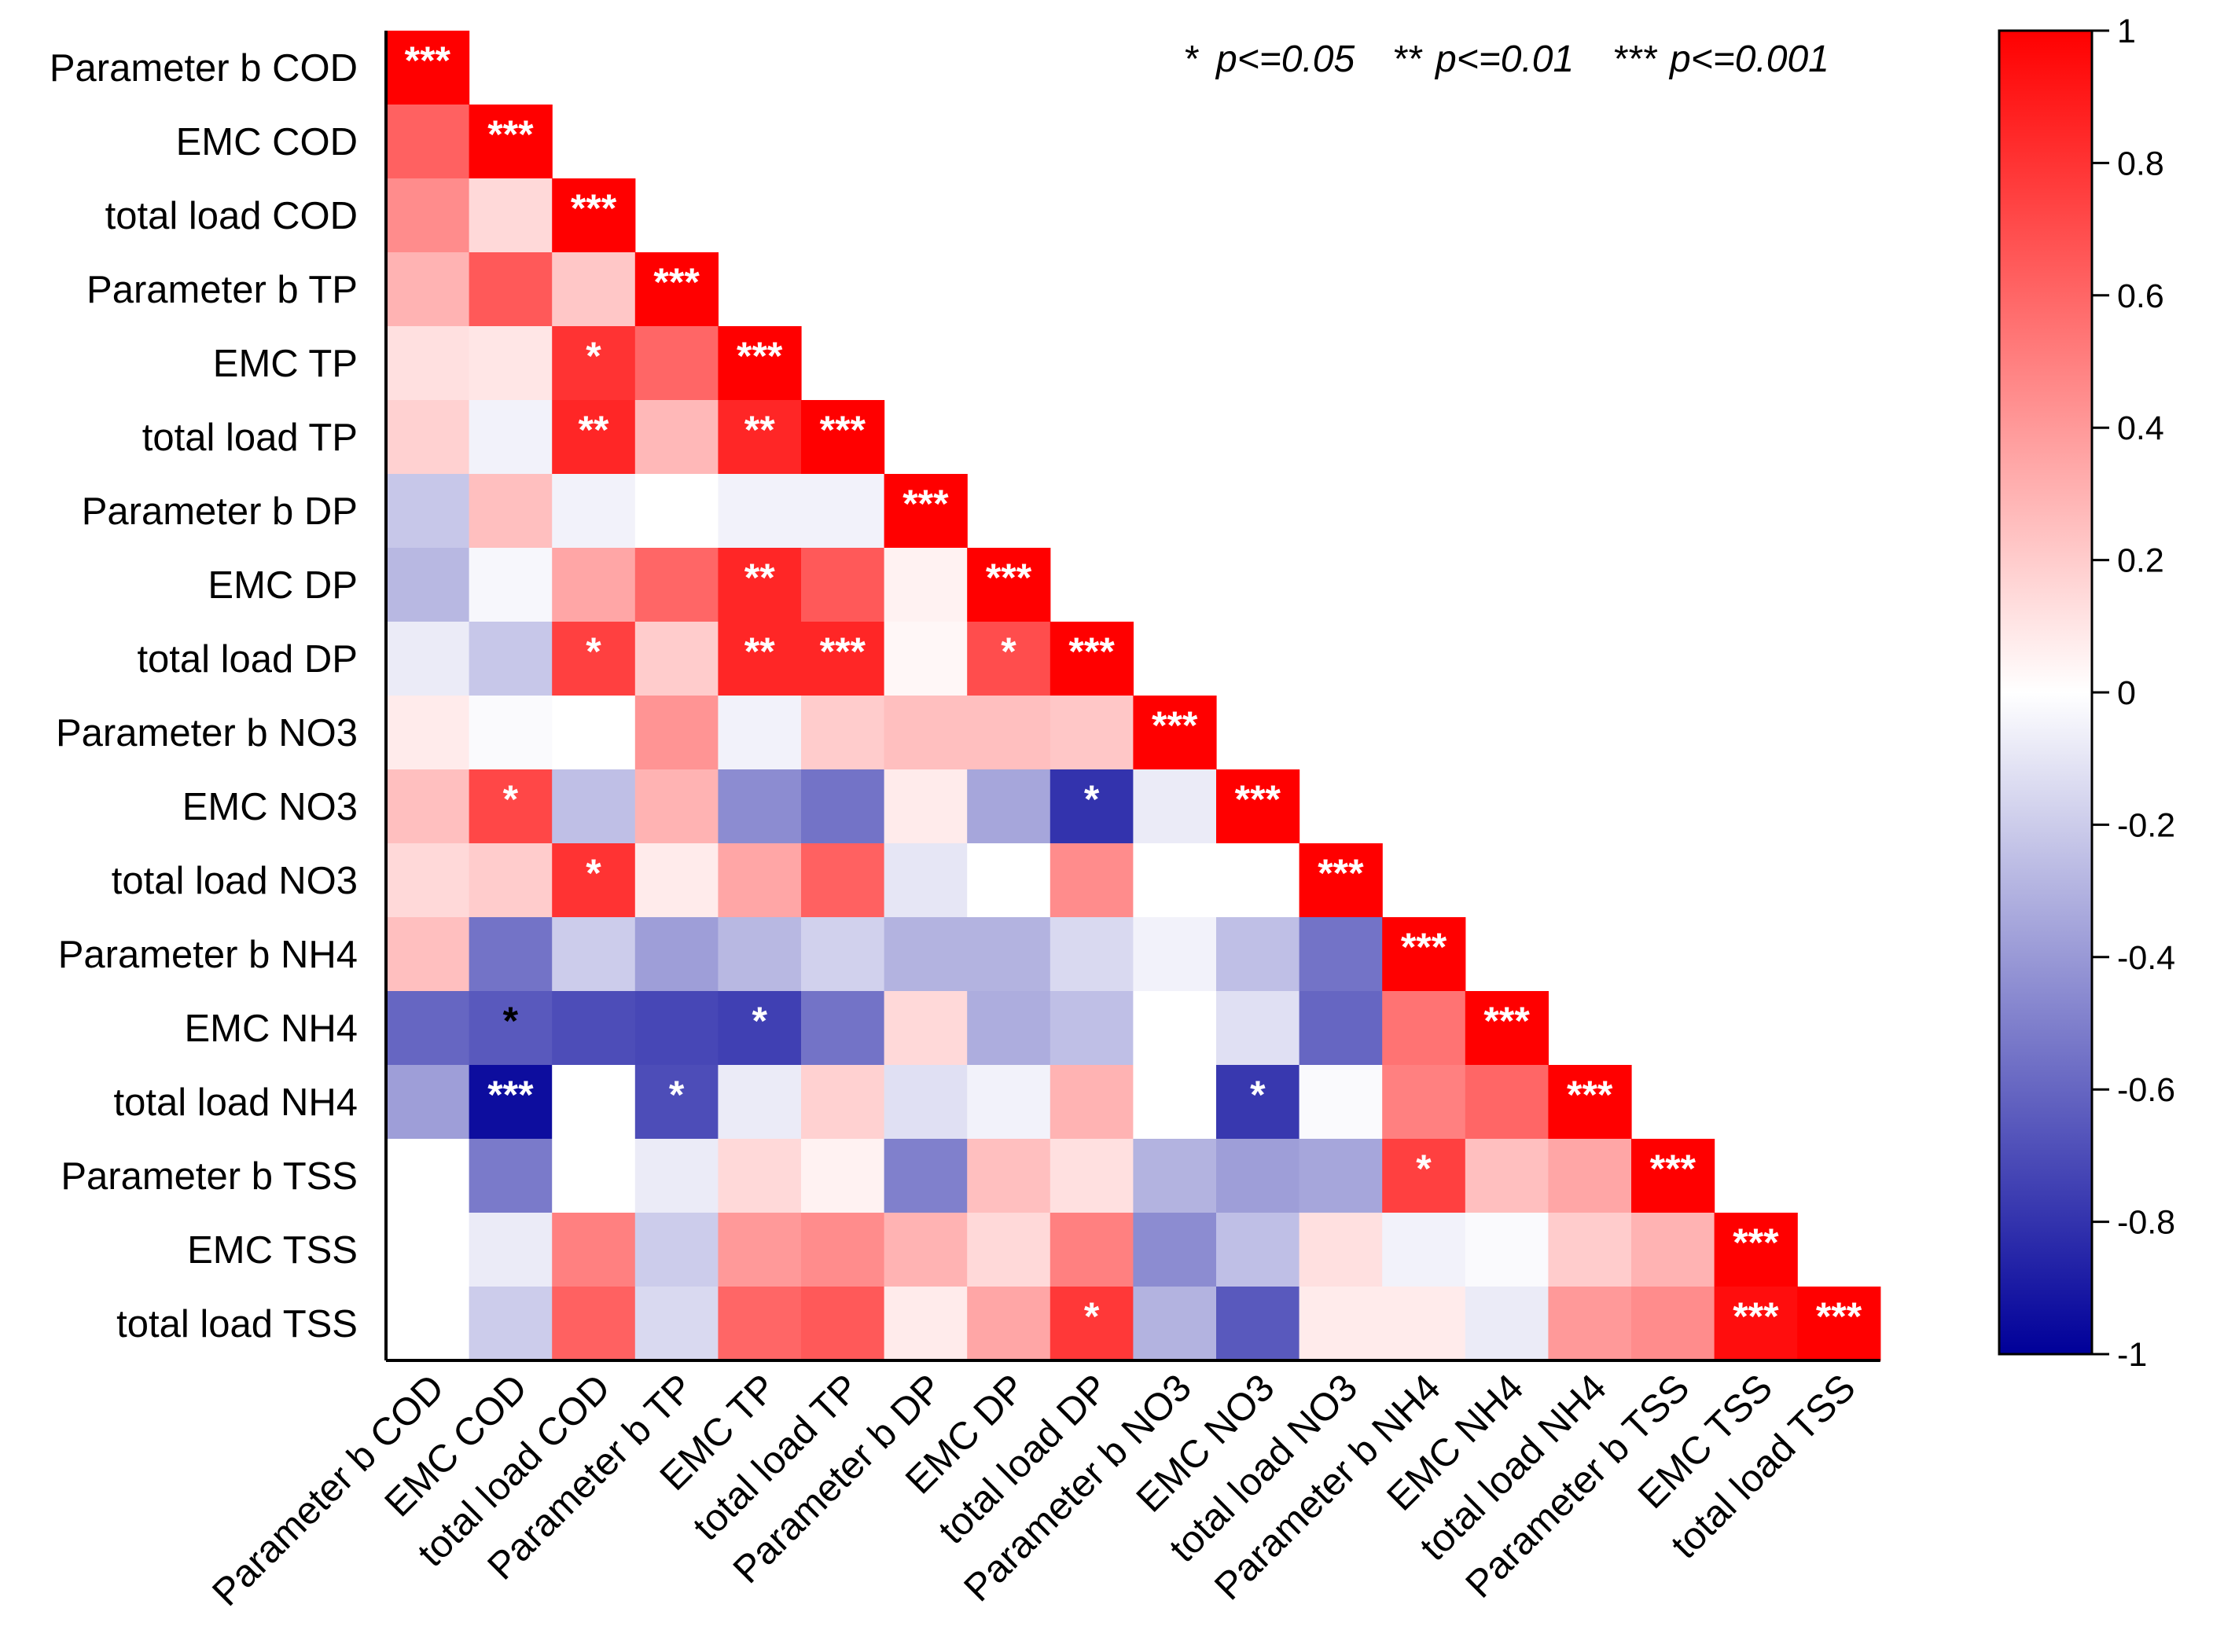 This screenshot has height=1652, width=2213. Describe the element at coordinates (843, 659) in the screenshot. I see `cell-r9-c6` at that location.